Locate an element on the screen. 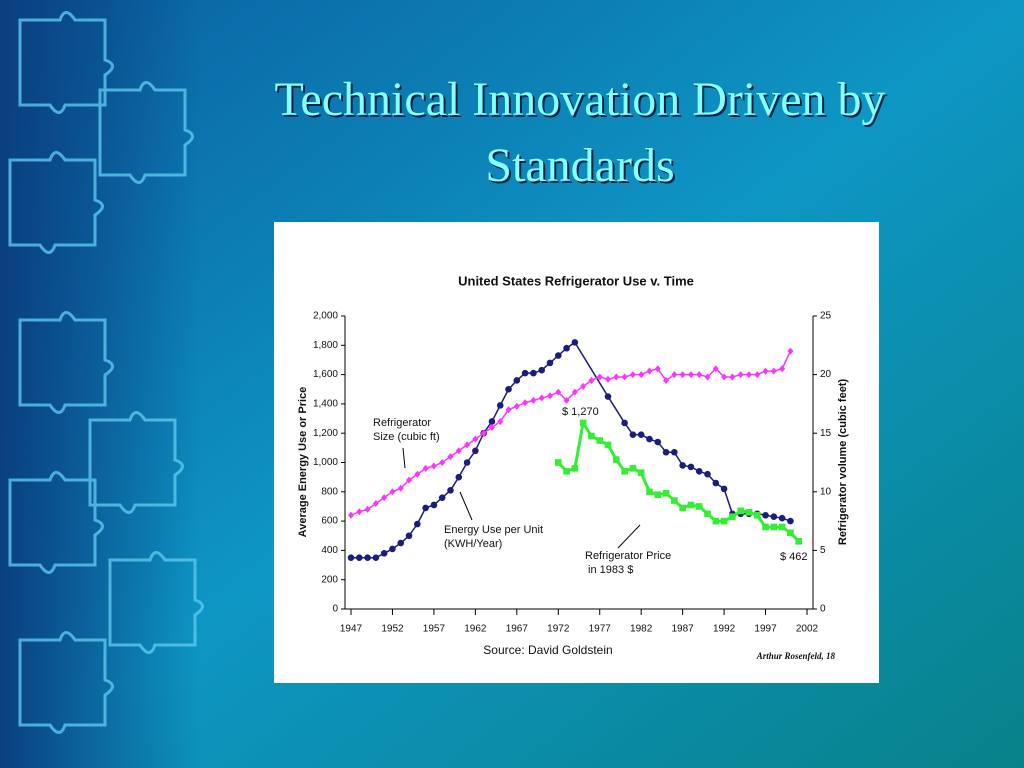 Image resolution: width=1024 pixels, height=768 pixels. y-tick-label: 800 is located at coordinates (329, 491).